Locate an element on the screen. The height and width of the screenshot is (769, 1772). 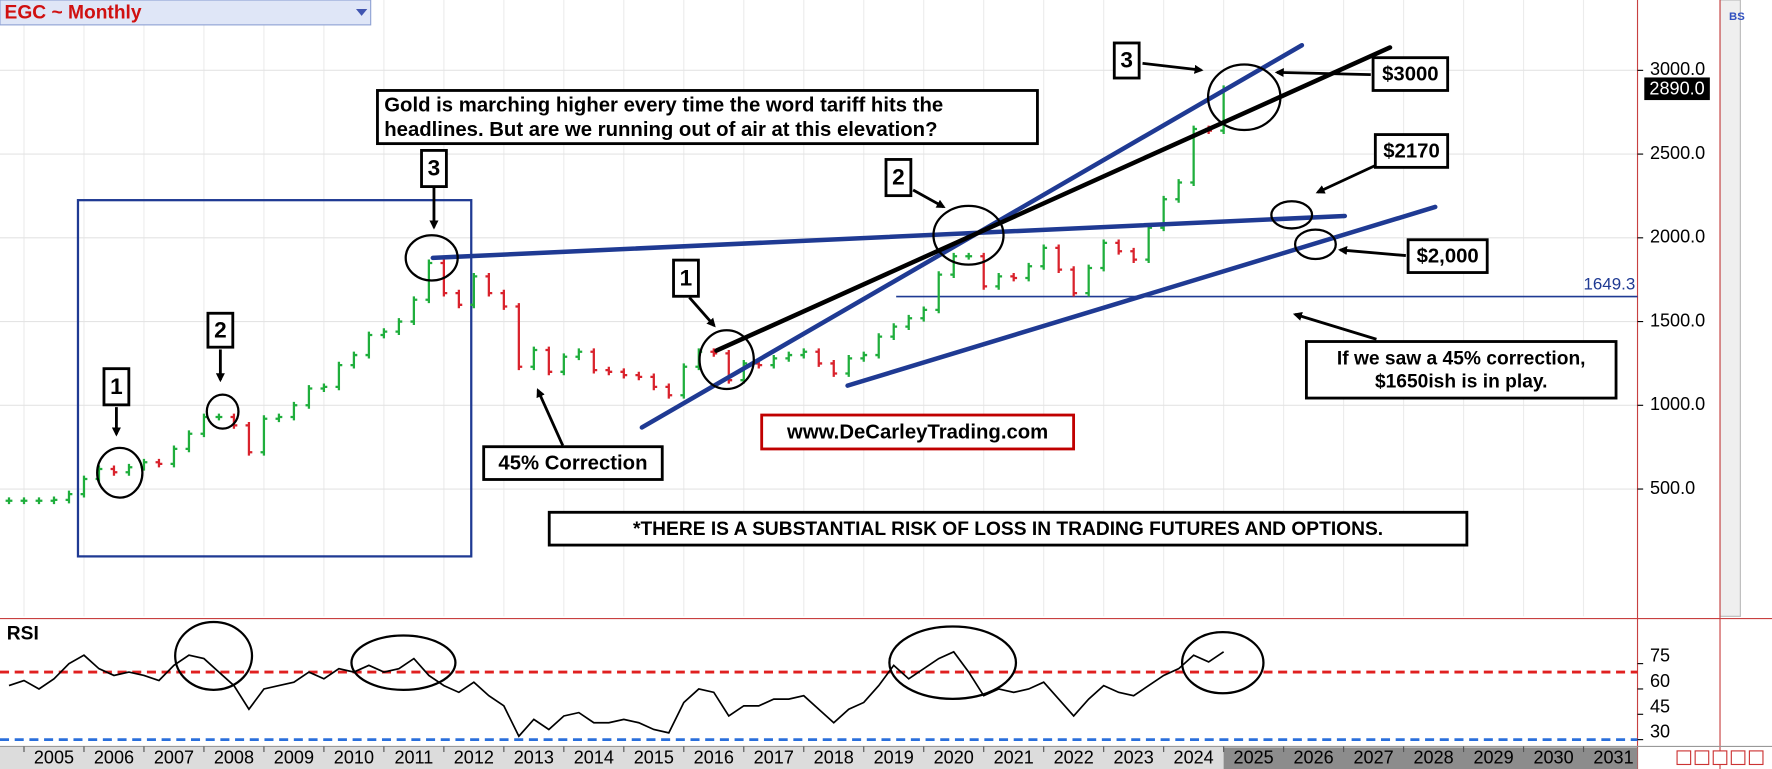
x-tick-label: 2006 is located at coordinates (114, 758).